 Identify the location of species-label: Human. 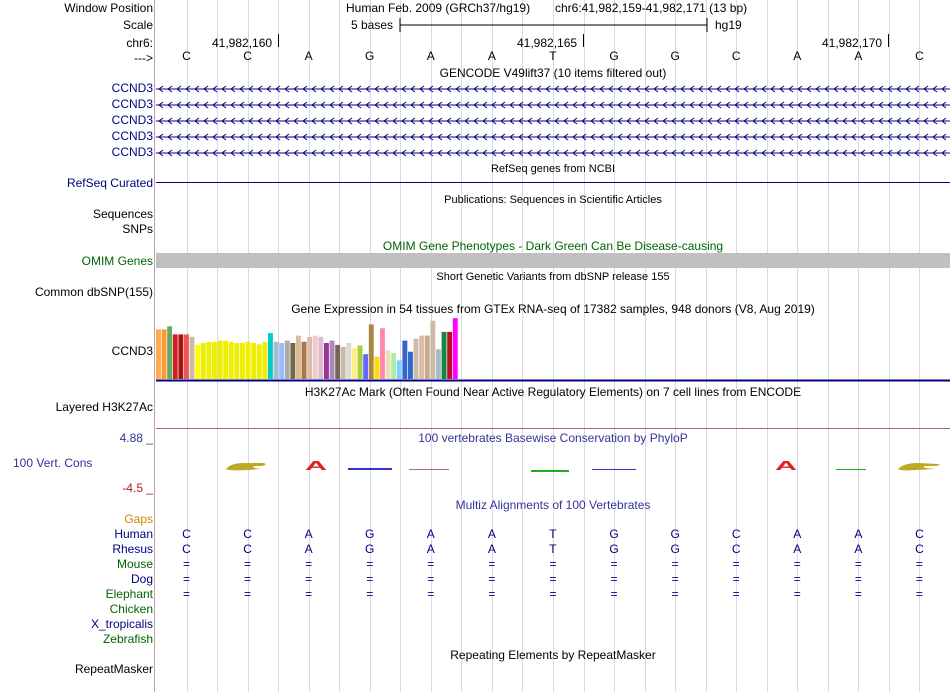
(133, 534).